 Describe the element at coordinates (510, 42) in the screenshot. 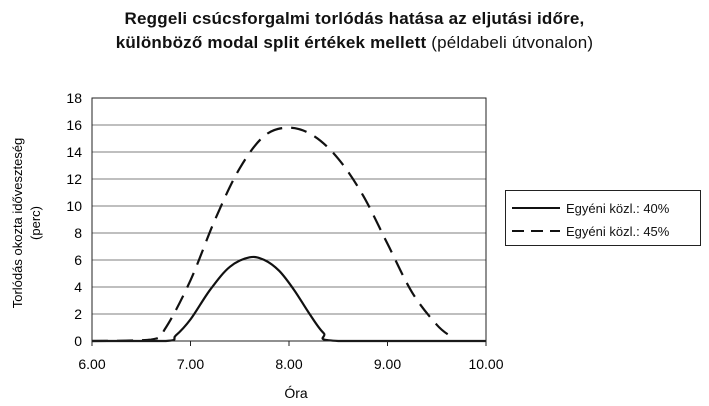

I see `chart-title-line2-normal: (példabeli útvonalon)` at that location.